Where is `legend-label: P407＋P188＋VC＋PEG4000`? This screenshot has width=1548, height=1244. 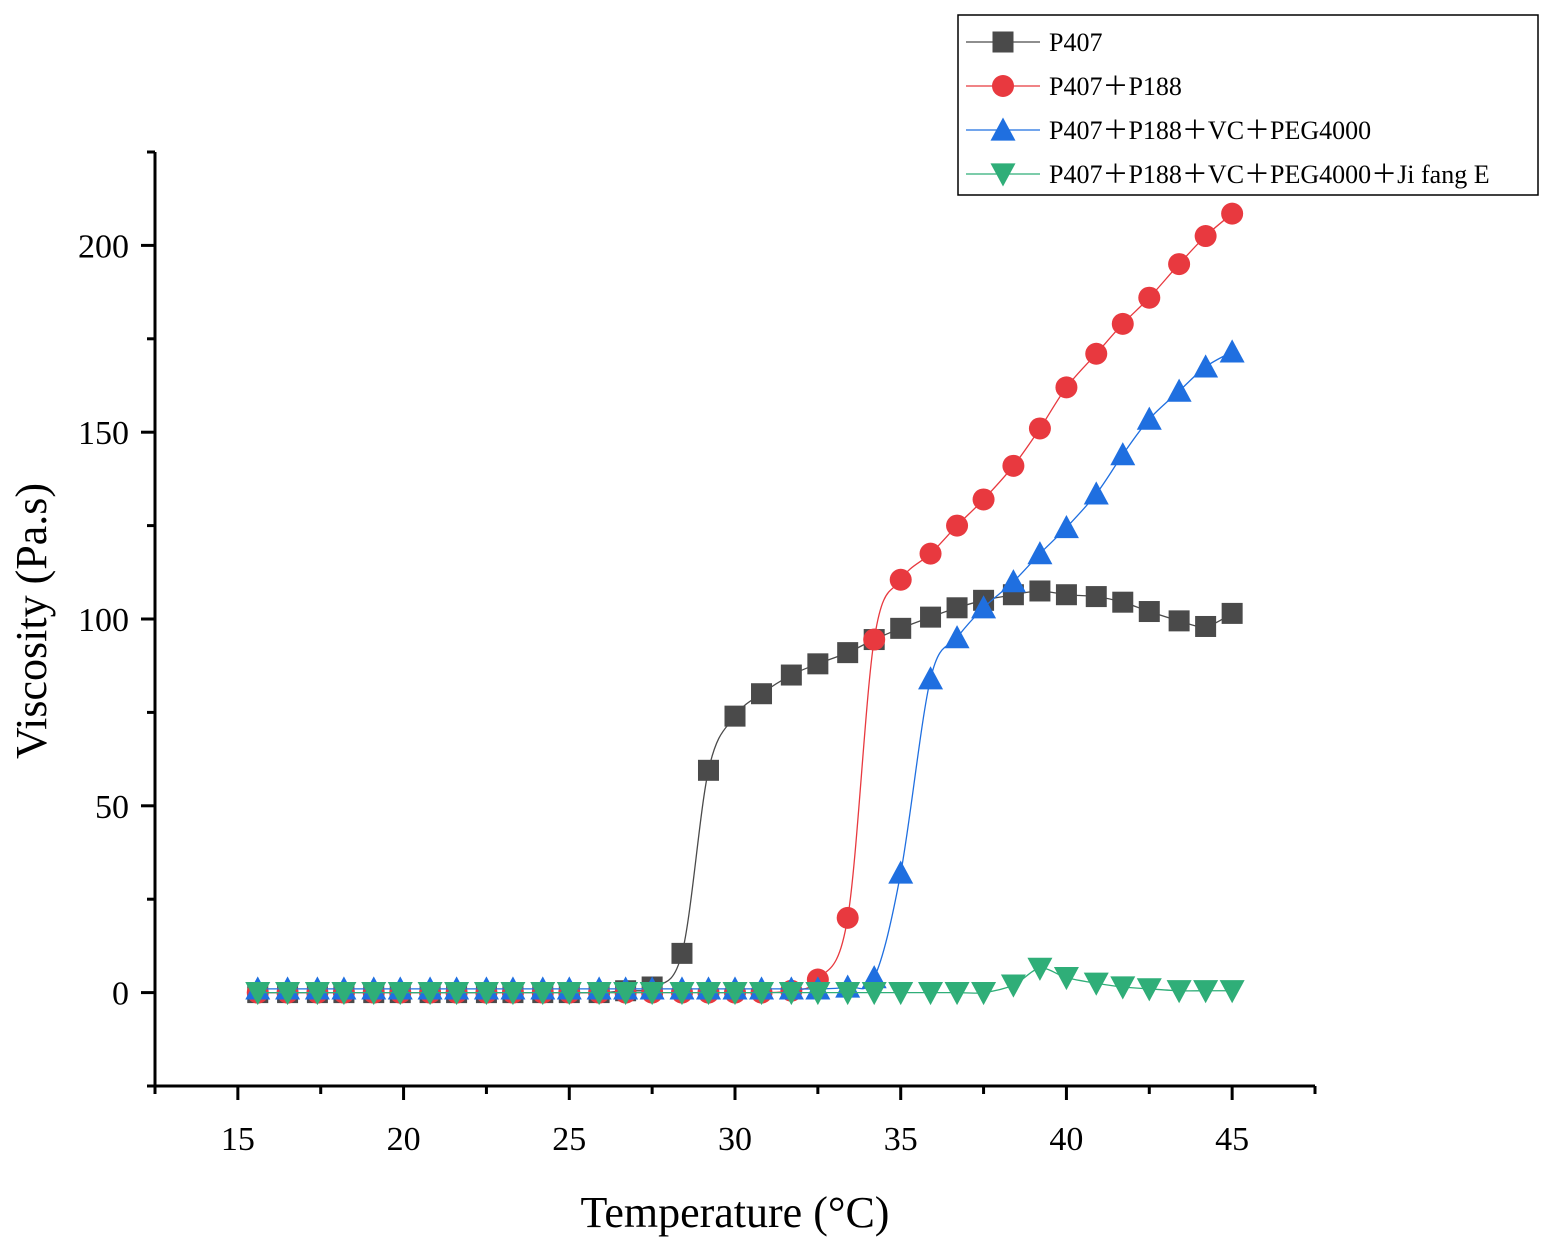 legend-label: P407＋P188＋VC＋PEG4000 is located at coordinates (1210, 130).